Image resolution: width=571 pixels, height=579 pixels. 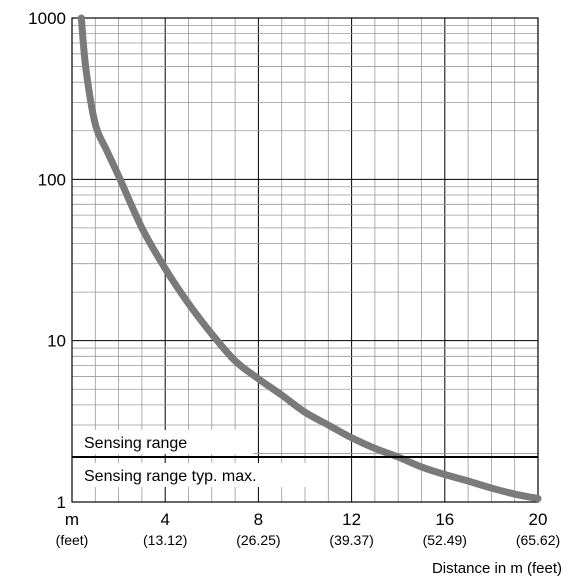 I want to click on sensing-range-max-label: Sensing range typ. max., so click(x=170, y=476).